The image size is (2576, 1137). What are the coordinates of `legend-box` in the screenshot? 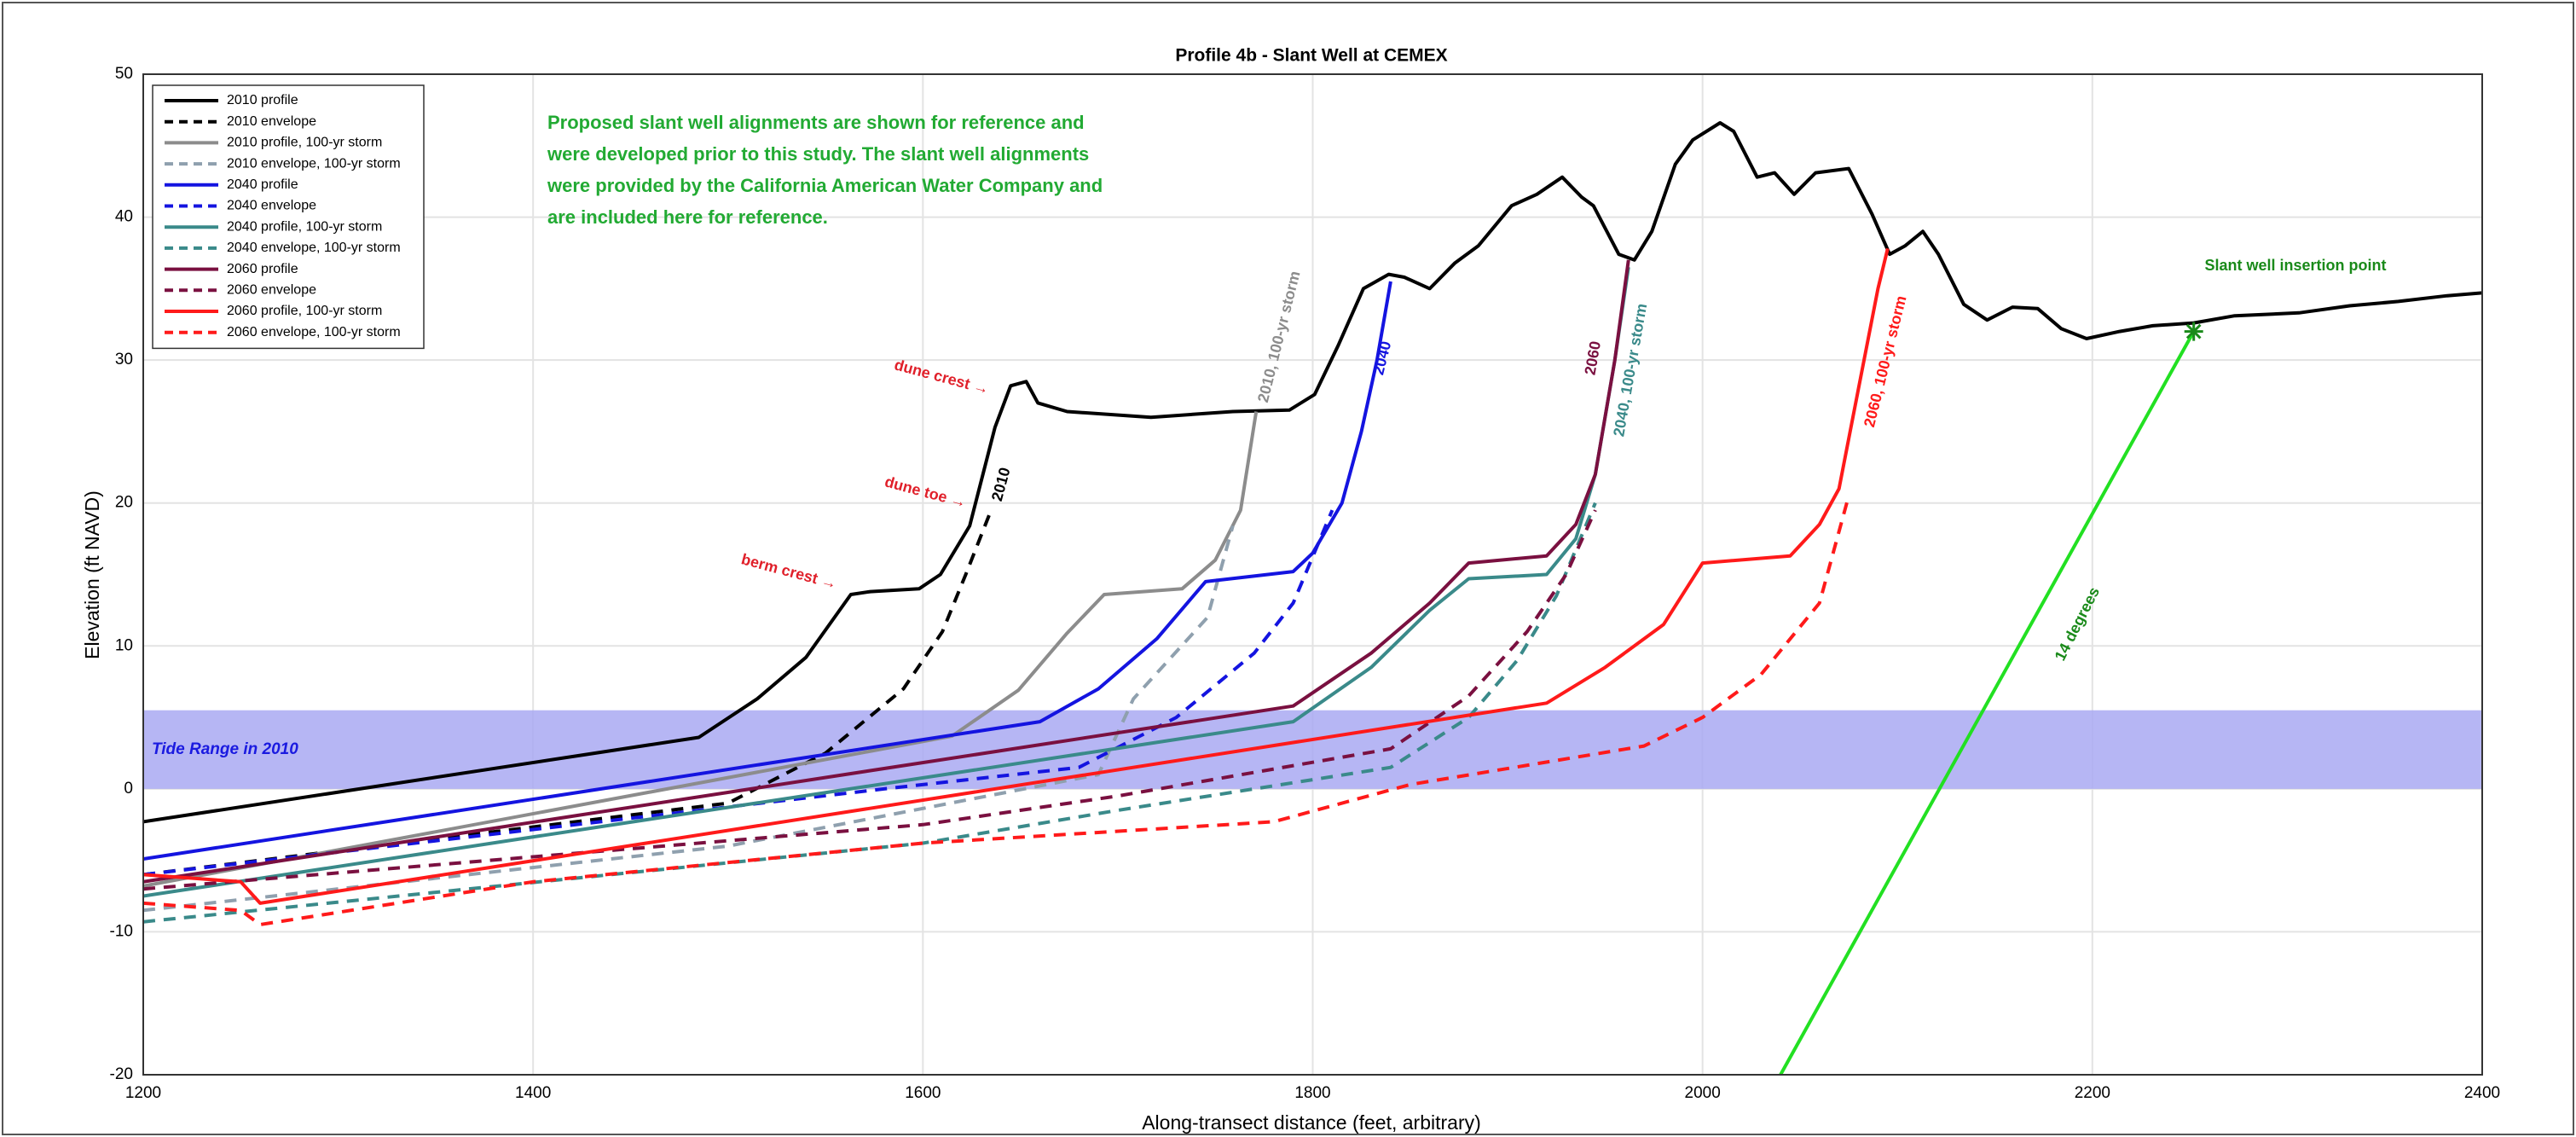 It's located at (288, 217).